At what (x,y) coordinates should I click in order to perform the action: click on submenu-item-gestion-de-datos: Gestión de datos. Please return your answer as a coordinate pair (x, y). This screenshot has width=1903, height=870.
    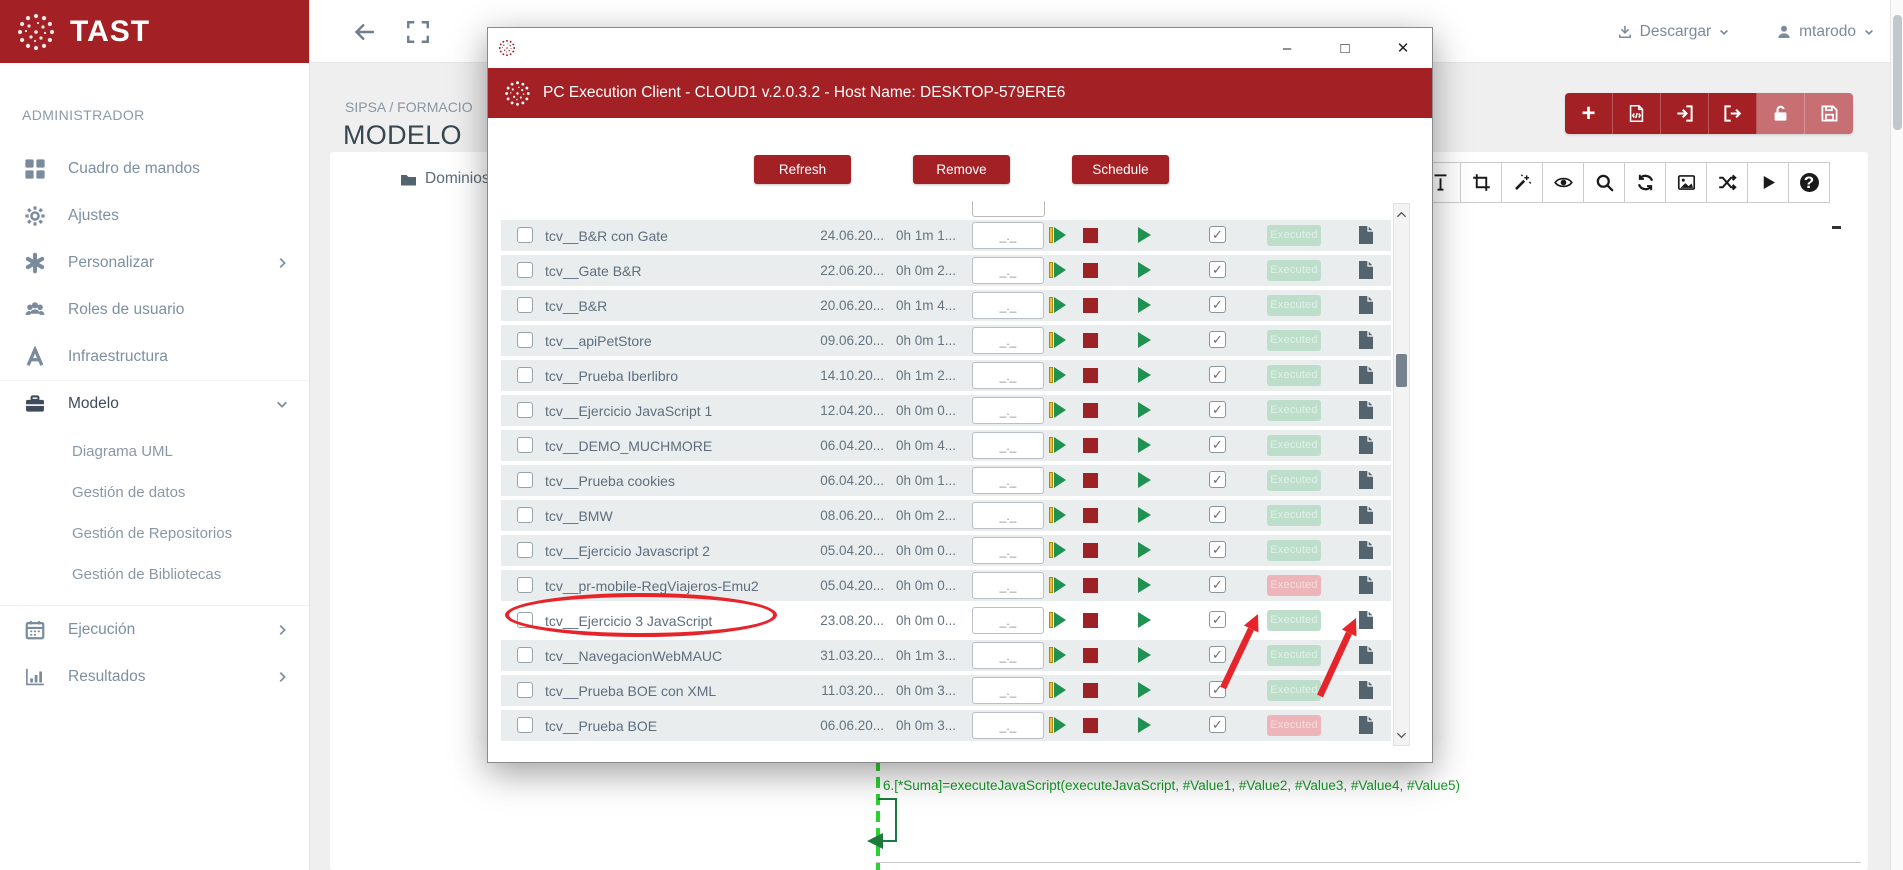
    Looking at the image, I should click on (129, 492).